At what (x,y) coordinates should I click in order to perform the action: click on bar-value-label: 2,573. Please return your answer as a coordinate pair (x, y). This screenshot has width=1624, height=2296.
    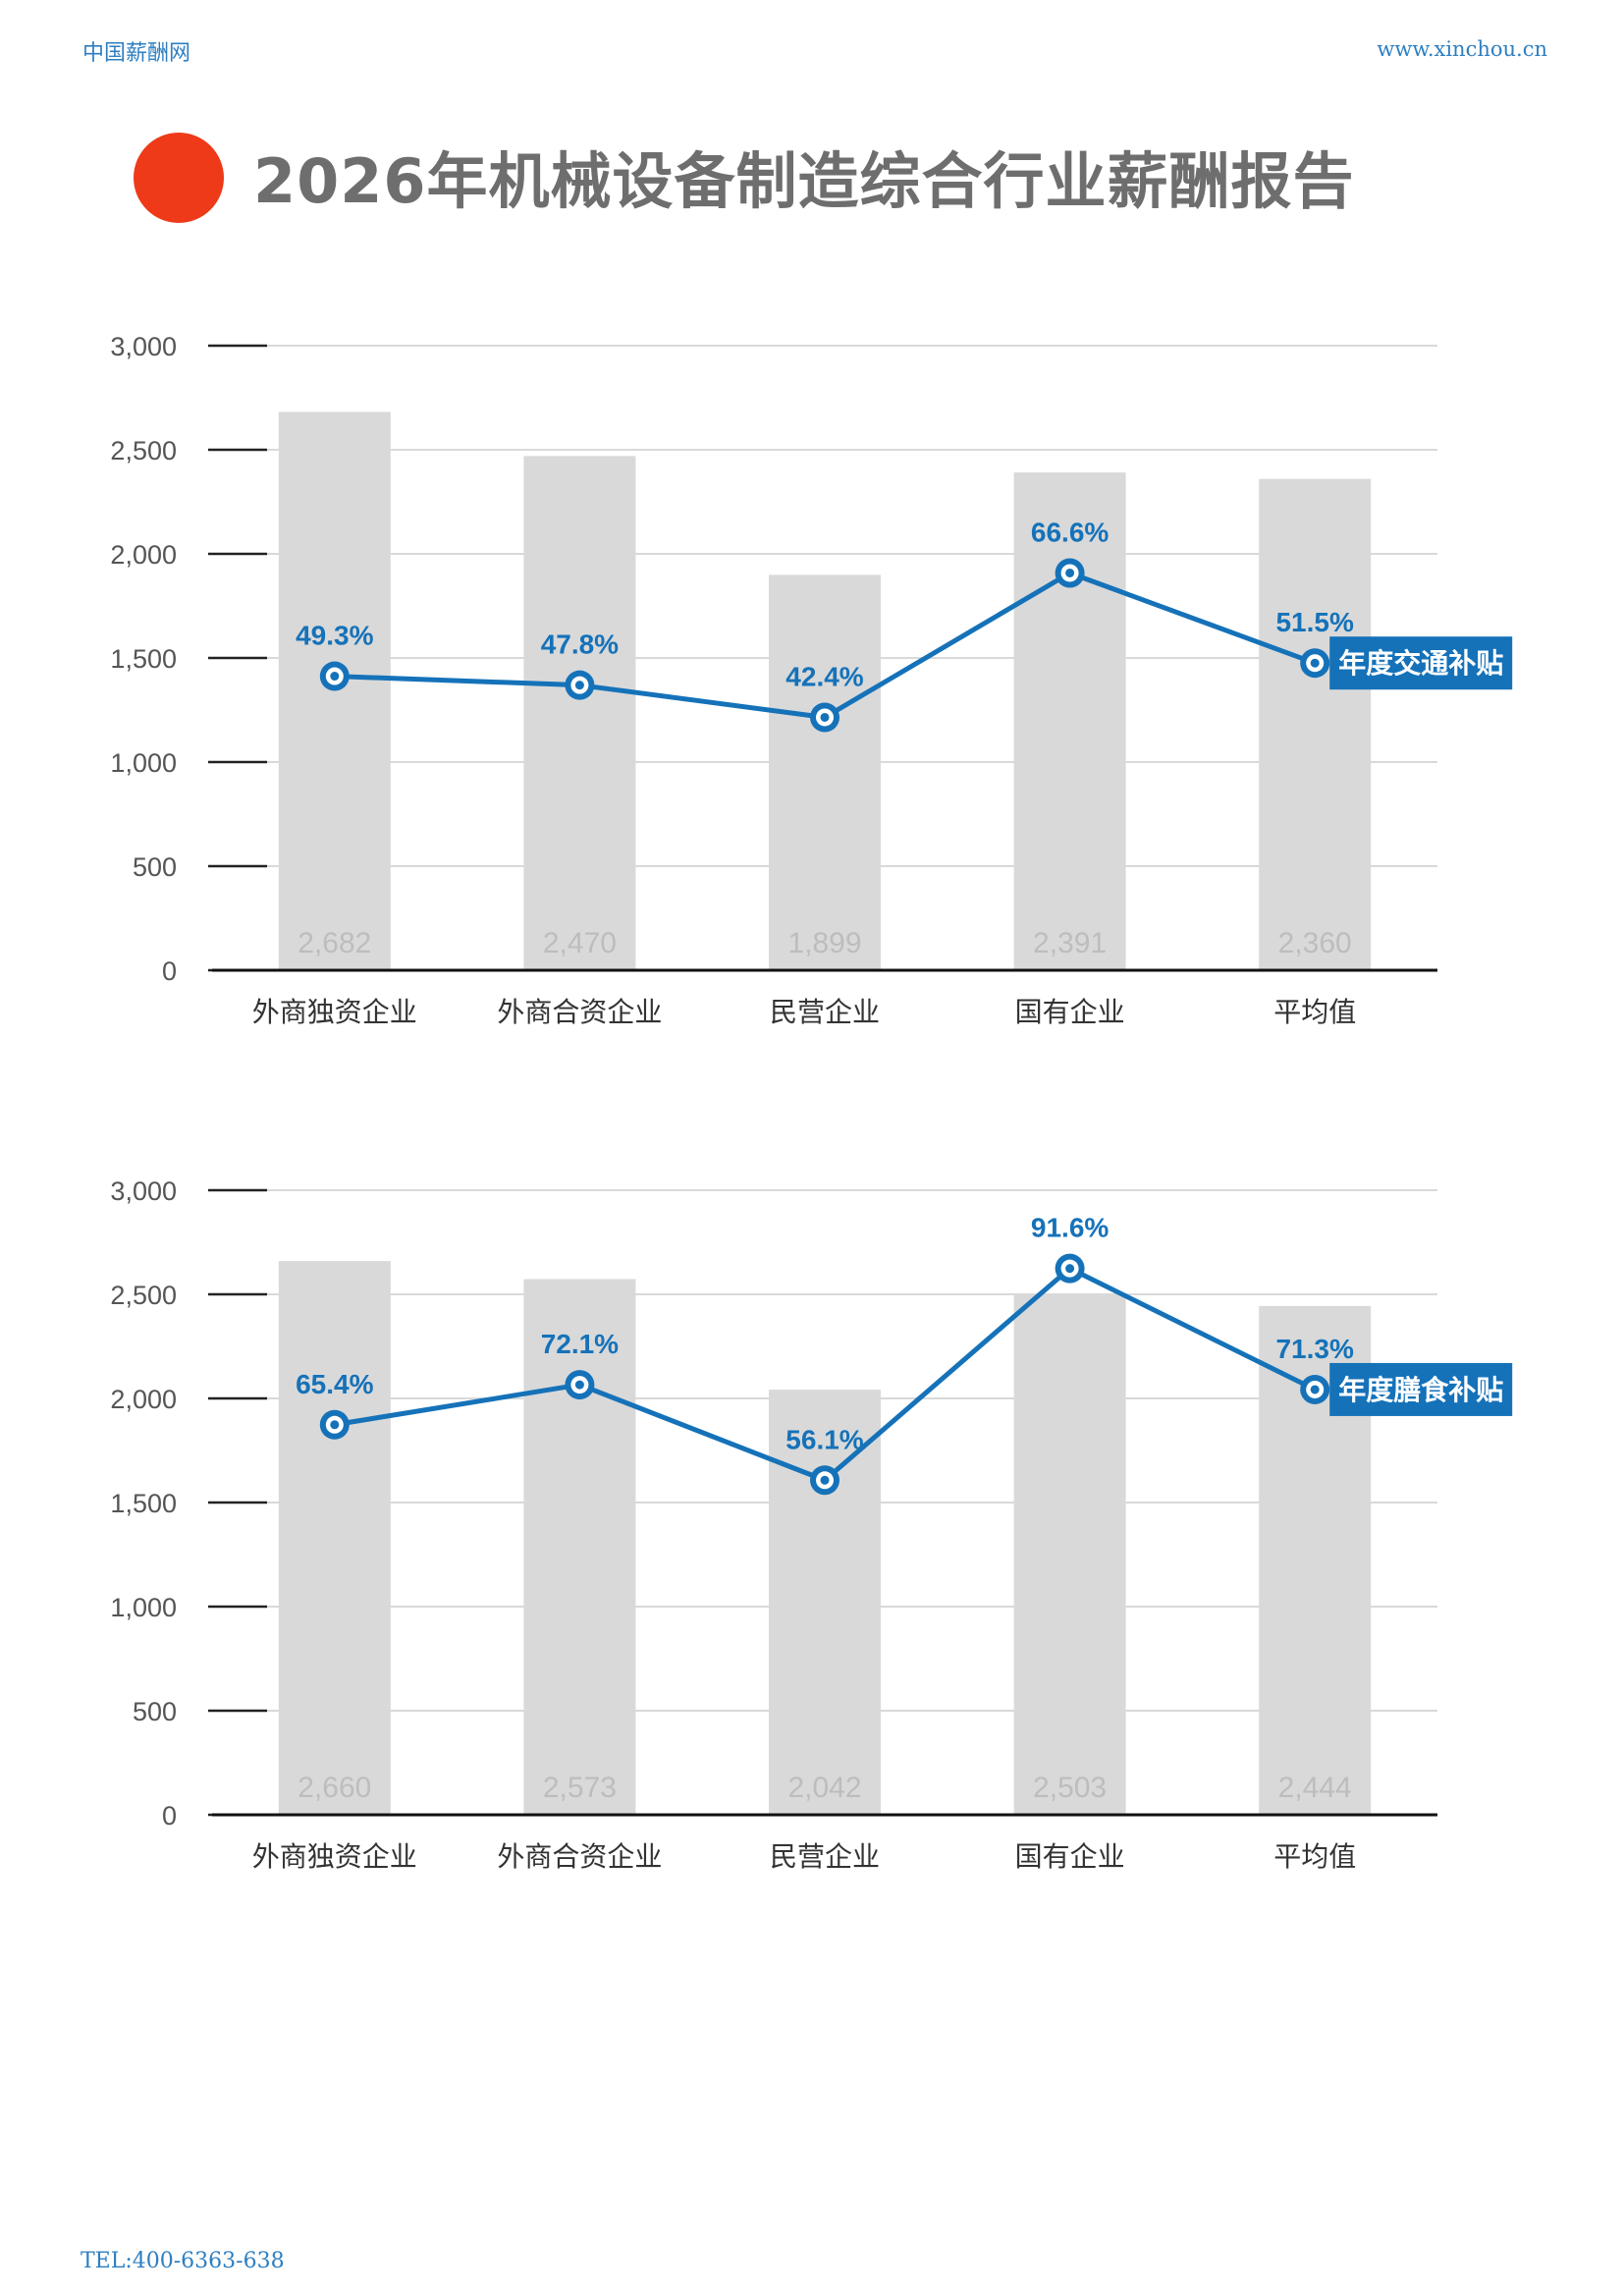
    Looking at the image, I should click on (580, 1788).